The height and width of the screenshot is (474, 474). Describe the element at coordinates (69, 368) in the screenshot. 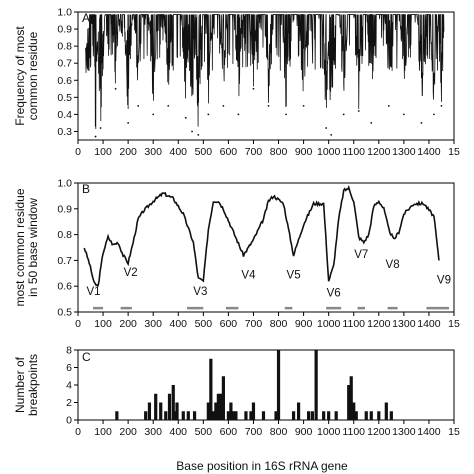

I see `y-tick-label: 6` at that location.